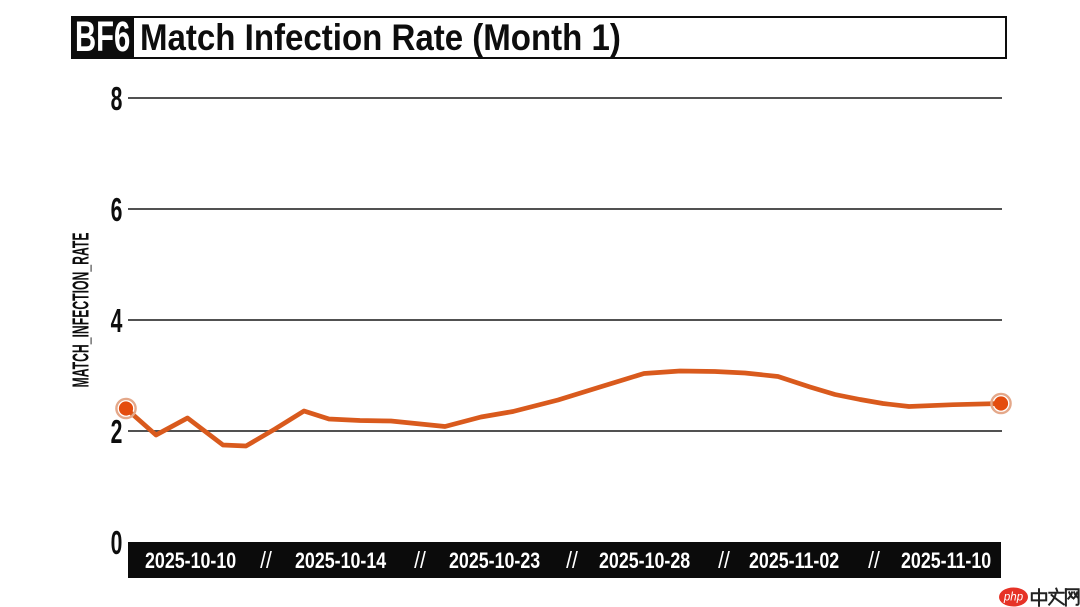 Image resolution: width=1080 pixels, height=607 pixels. Describe the element at coordinates (1013, 598) in the screenshot. I see `svg-text: php` at that location.